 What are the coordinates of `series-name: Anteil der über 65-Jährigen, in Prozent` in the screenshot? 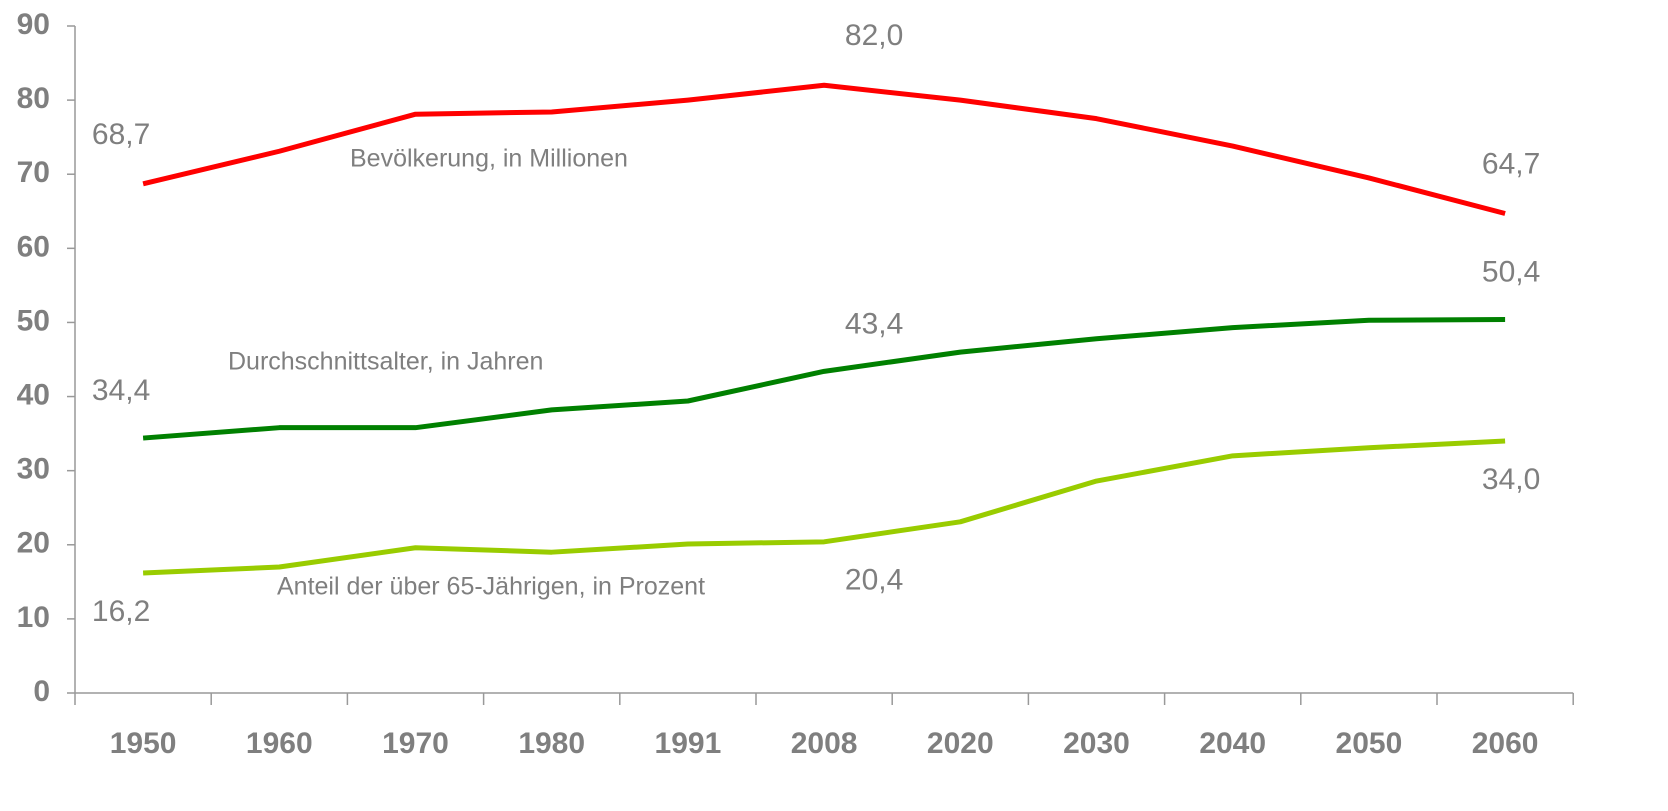 It's located at (491, 587).